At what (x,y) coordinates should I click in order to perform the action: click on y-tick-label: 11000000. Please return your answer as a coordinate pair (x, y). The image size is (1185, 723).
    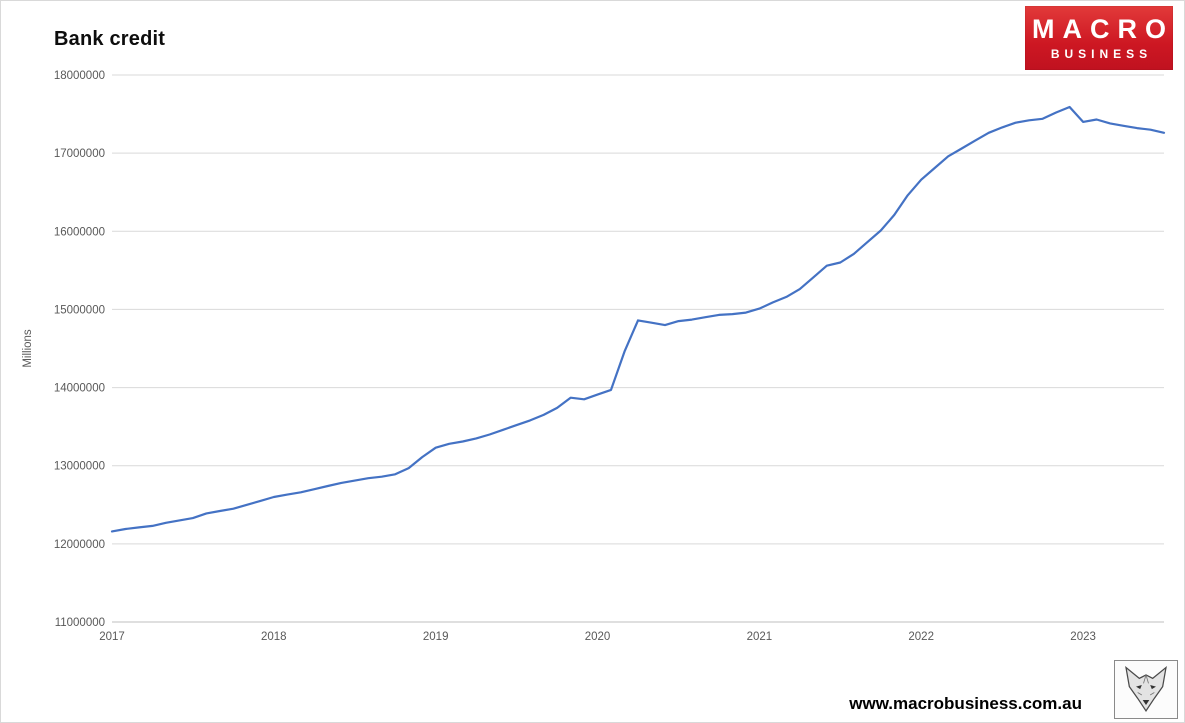
    Looking at the image, I should click on (80, 623).